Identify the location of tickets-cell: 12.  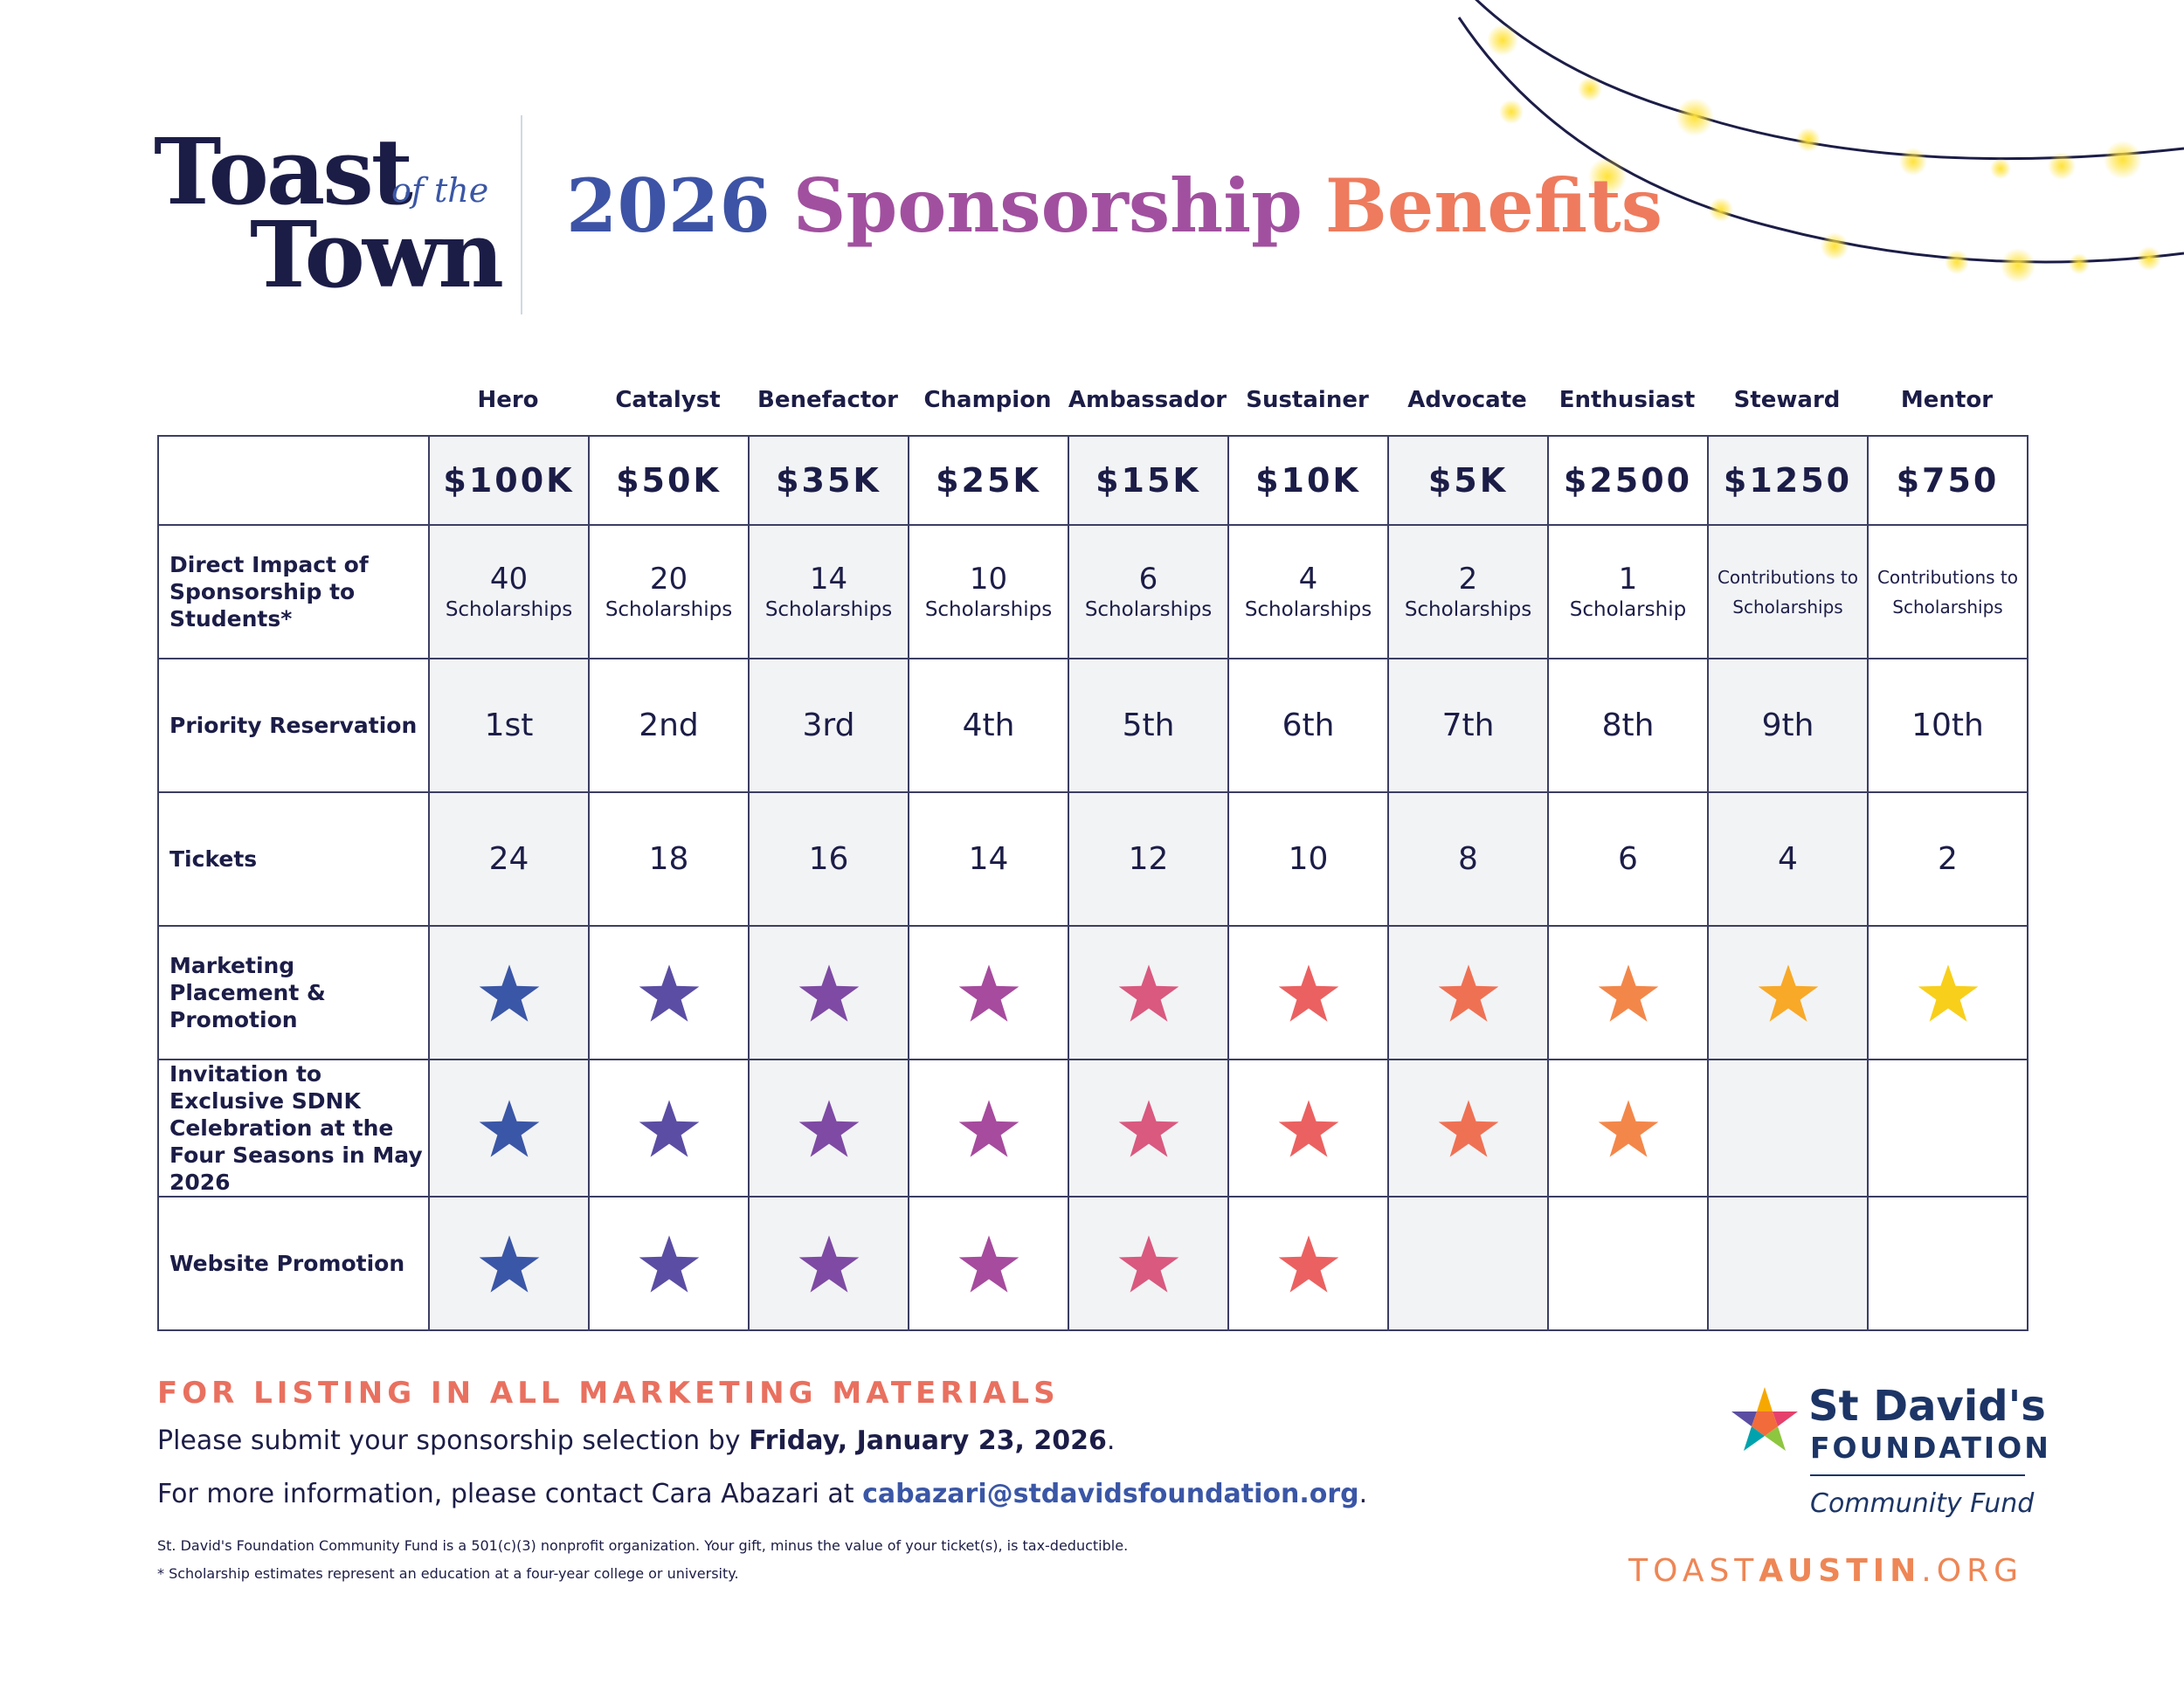
(1148, 859).